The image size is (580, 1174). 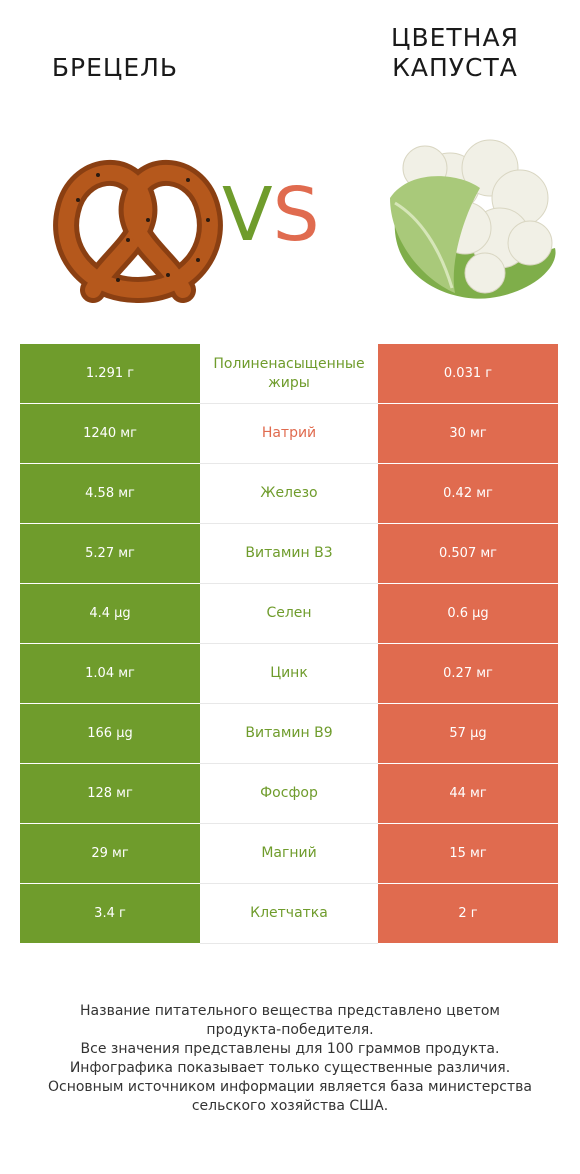 I want to click on nutrient-name: Магний, so click(x=289, y=854).